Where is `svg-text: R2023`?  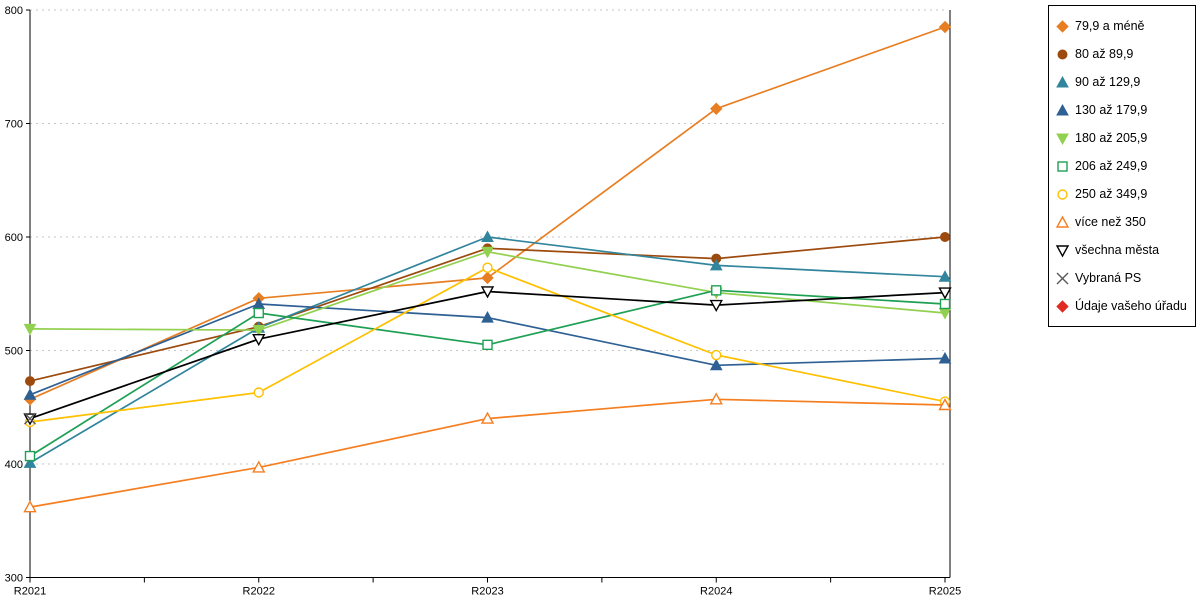 svg-text: R2023 is located at coordinates (487, 592).